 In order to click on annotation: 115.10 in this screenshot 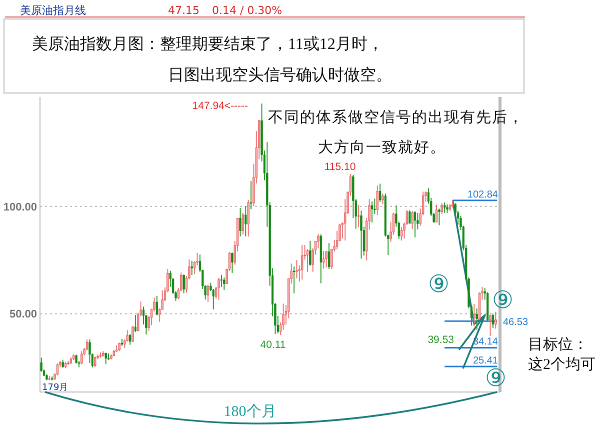, I will do `click(340, 167)`.